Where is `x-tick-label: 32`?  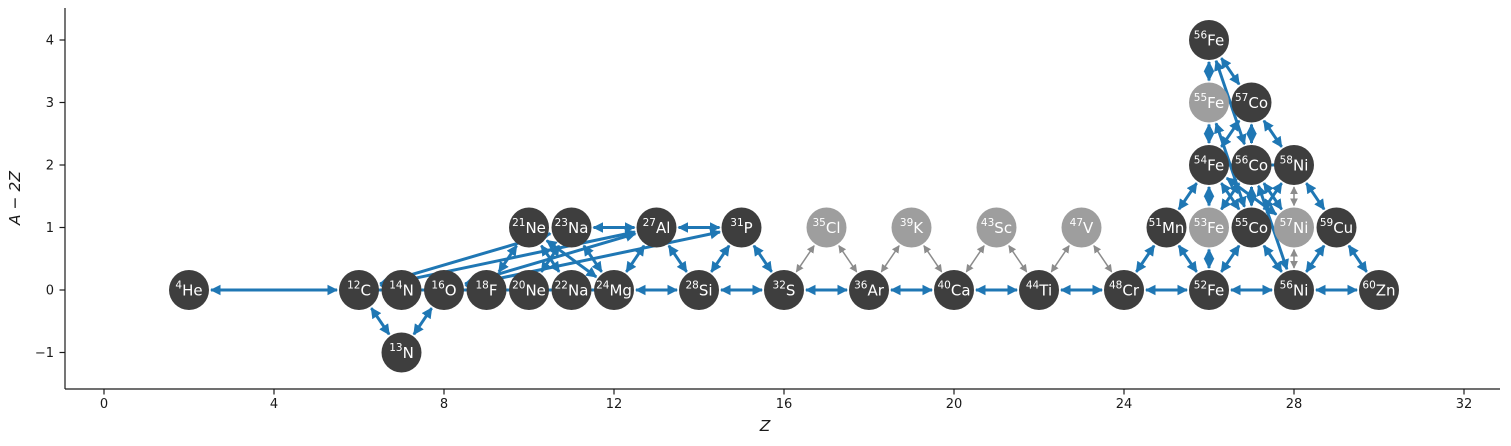
x-tick-label: 32 is located at coordinates (1464, 404).